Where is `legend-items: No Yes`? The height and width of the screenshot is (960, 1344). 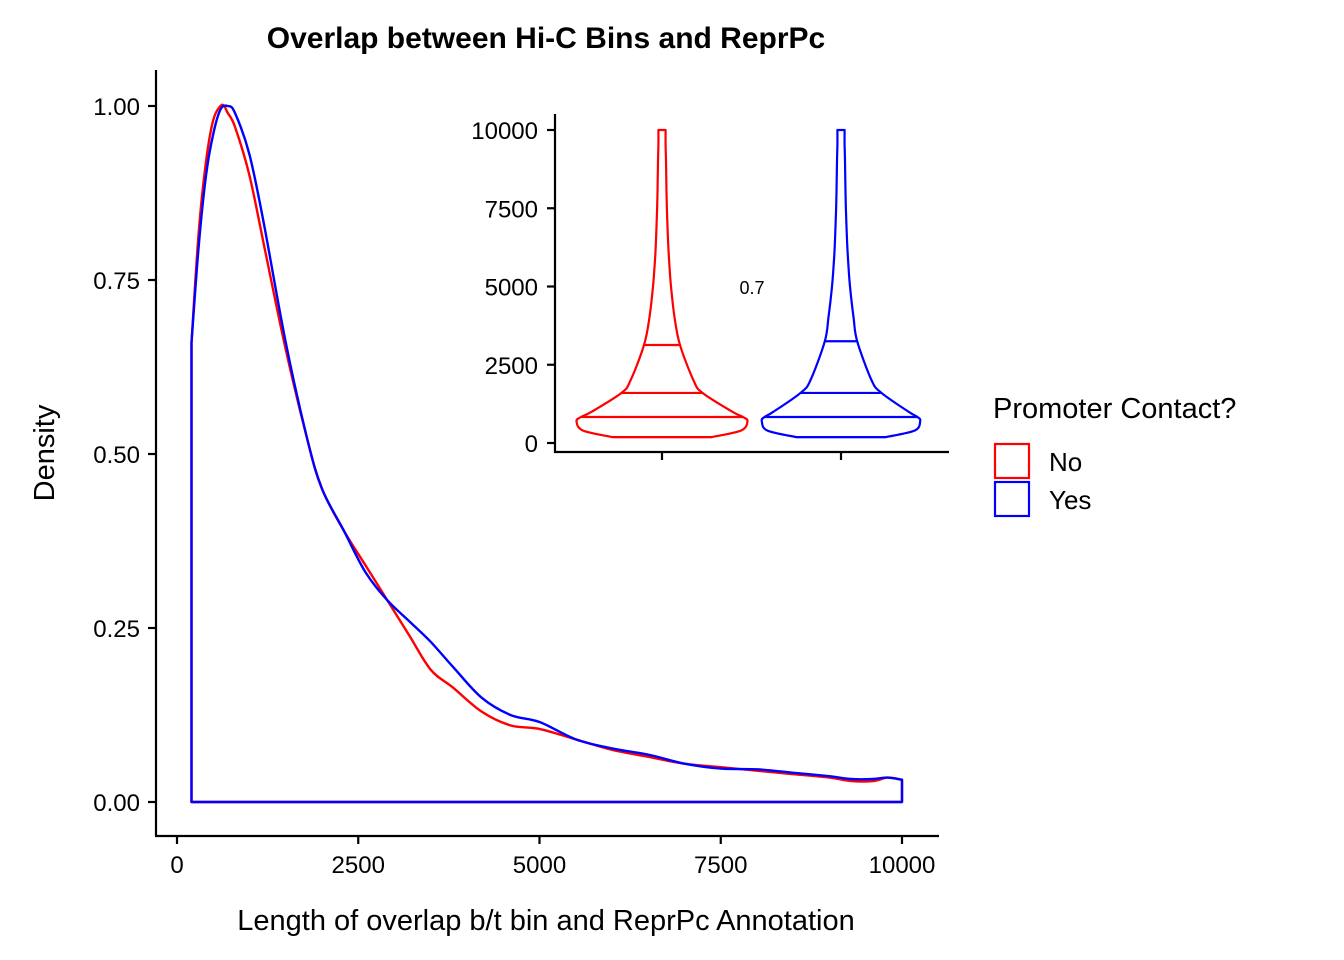
legend-items: No Yes is located at coordinates (1042, 480).